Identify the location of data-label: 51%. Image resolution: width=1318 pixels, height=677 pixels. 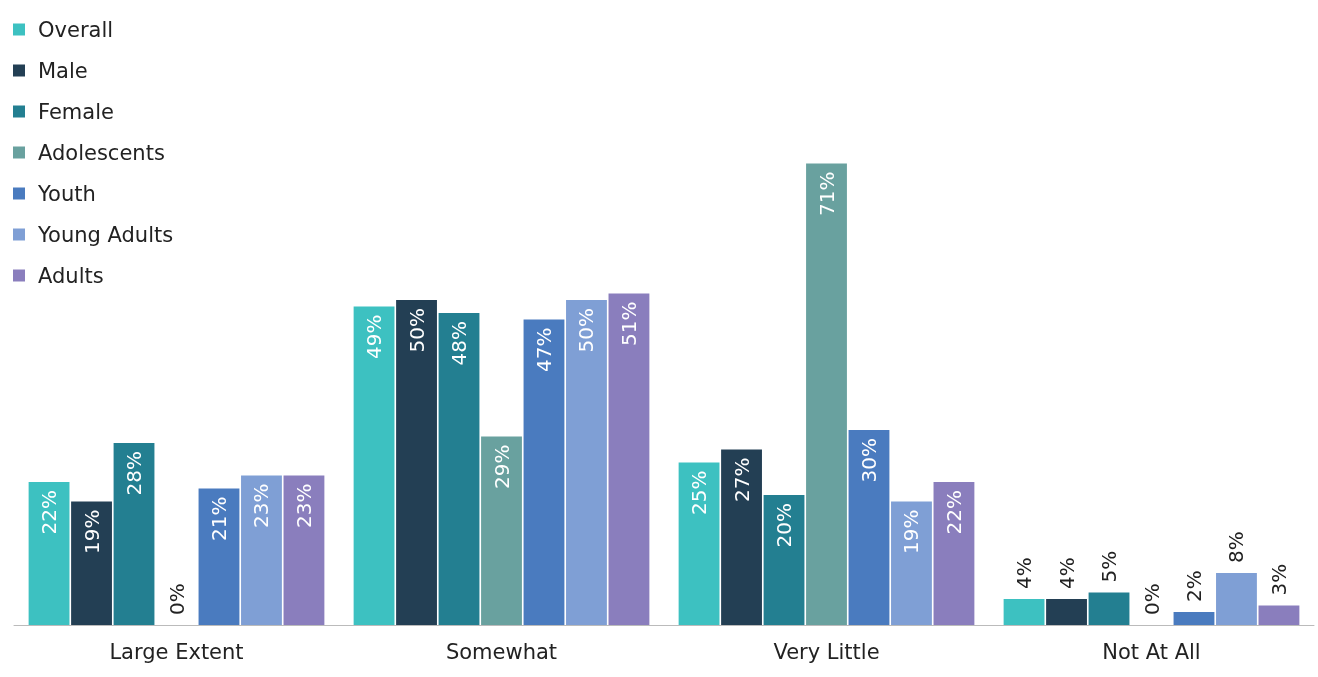
(628, 323).